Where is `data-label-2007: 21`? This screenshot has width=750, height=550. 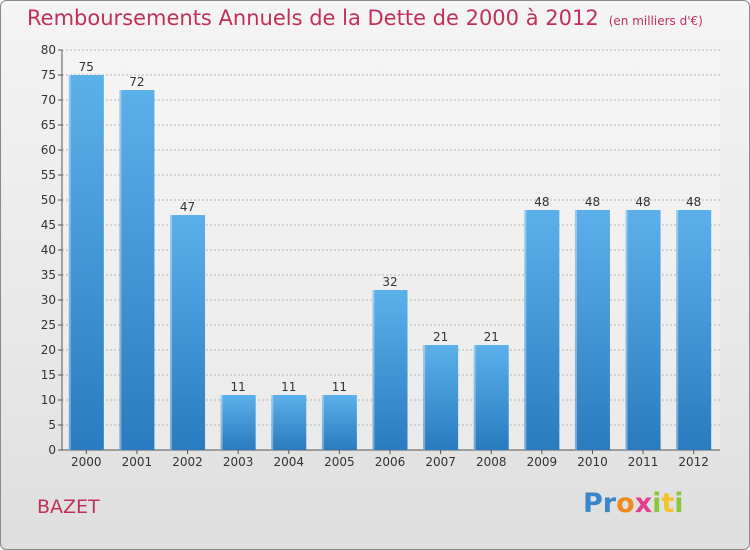
data-label-2007: 21 is located at coordinates (440, 337).